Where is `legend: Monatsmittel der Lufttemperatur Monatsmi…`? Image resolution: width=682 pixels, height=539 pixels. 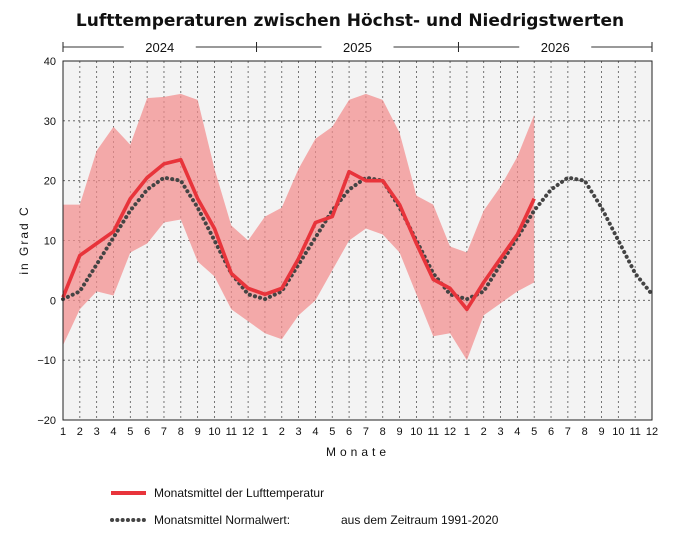
legend: Monatsmittel der Lufttemperatur Monatsmi… is located at coordinates (304, 506).